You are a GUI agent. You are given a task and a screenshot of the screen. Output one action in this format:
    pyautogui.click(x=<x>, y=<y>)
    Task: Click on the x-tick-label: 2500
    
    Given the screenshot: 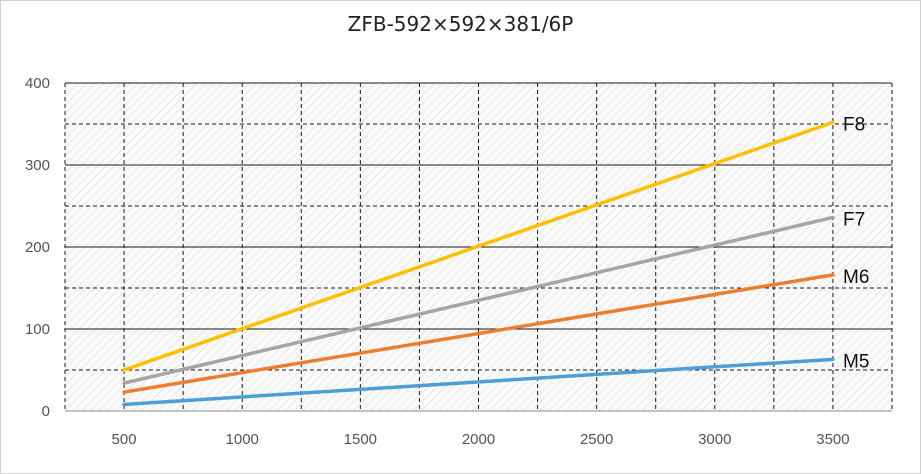 What is the action you would take?
    pyautogui.click(x=596, y=439)
    